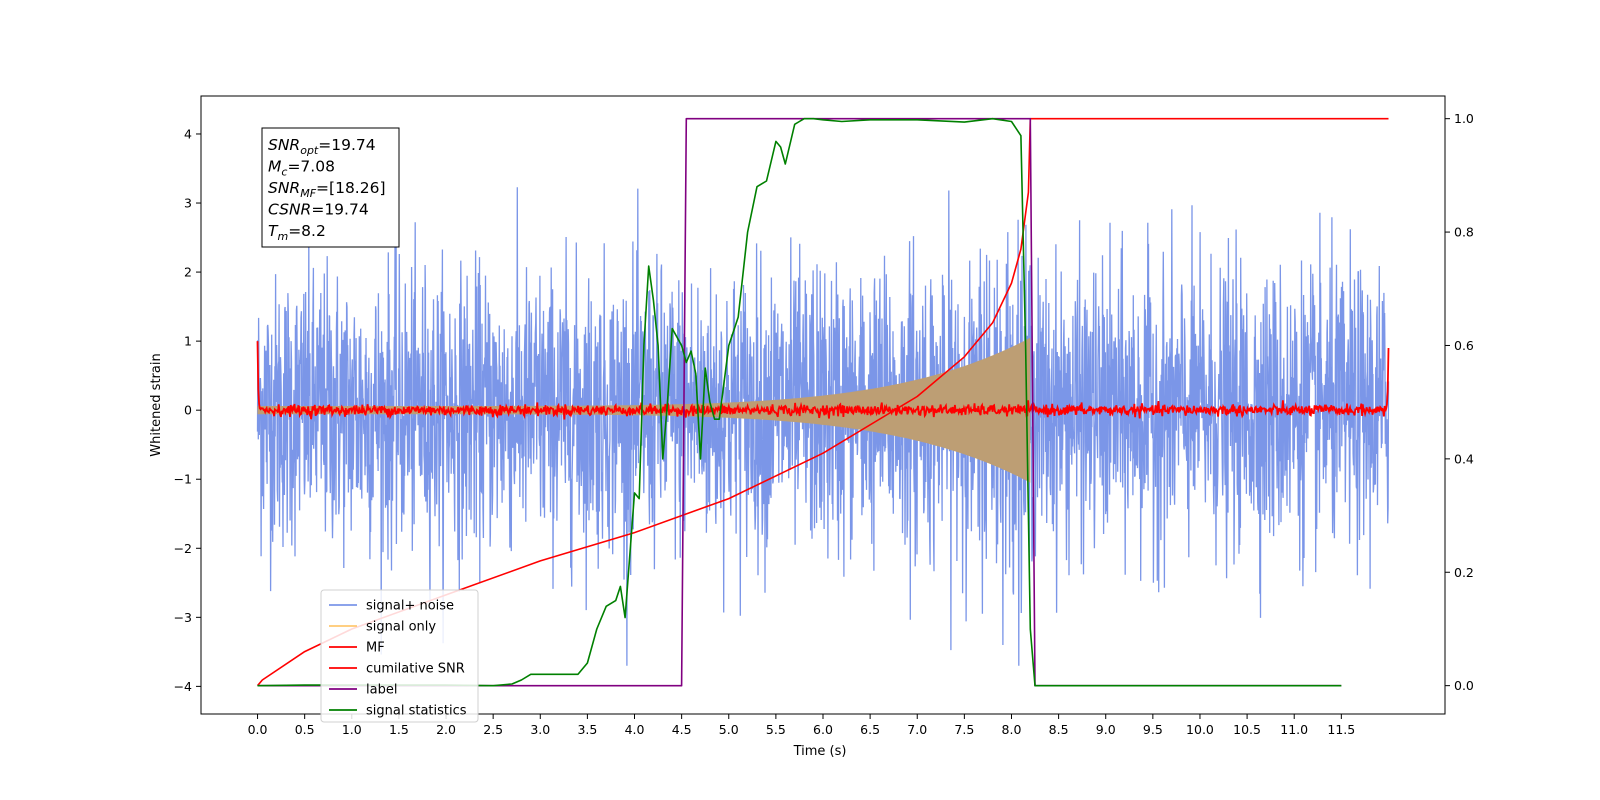  Describe the element at coordinates (964, 729) in the screenshot. I see `x-tick-label: 7.5` at that location.